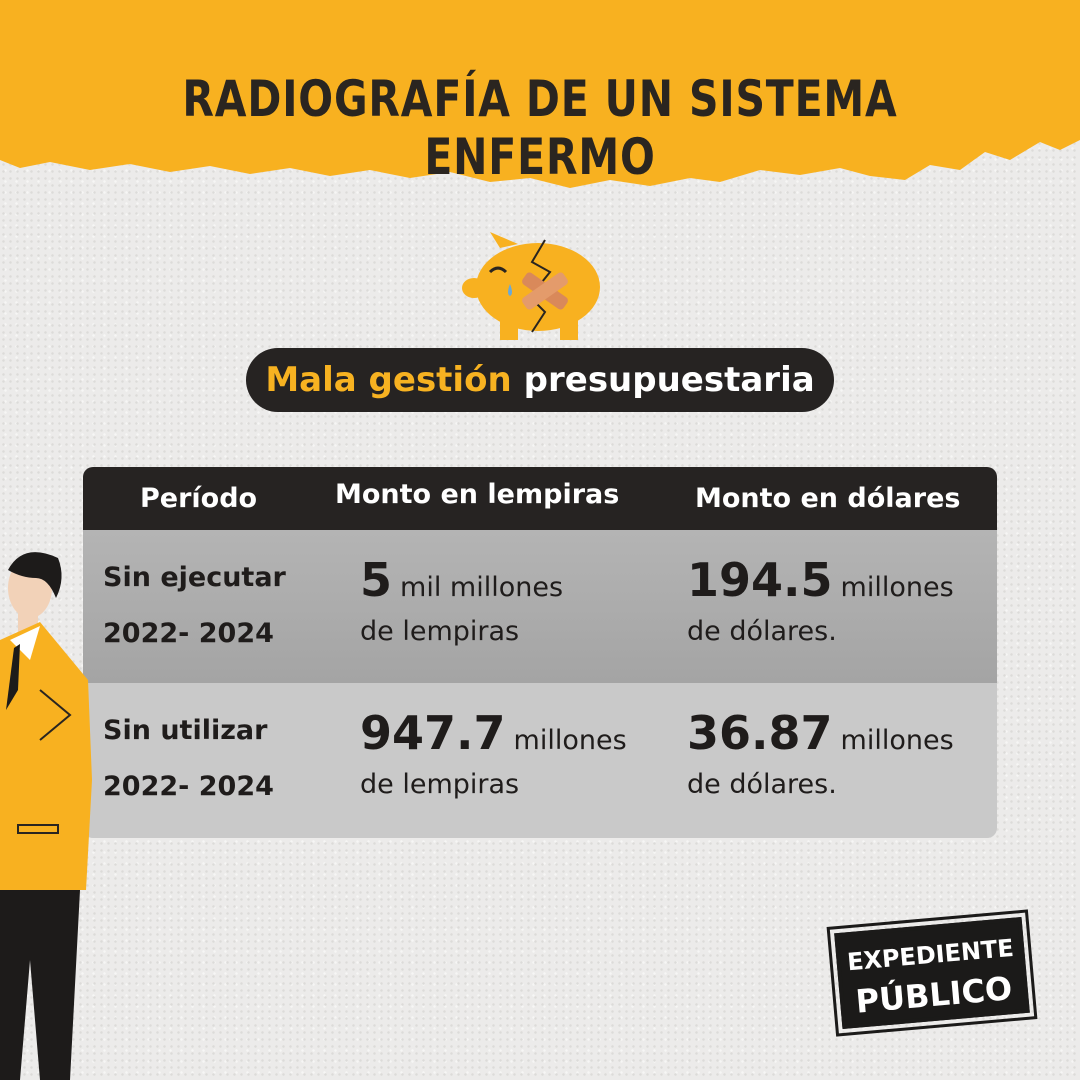 The width and height of the screenshot is (1080, 1080). Describe the element at coordinates (46, 816) in the screenshot. I see `man-illustration` at that location.